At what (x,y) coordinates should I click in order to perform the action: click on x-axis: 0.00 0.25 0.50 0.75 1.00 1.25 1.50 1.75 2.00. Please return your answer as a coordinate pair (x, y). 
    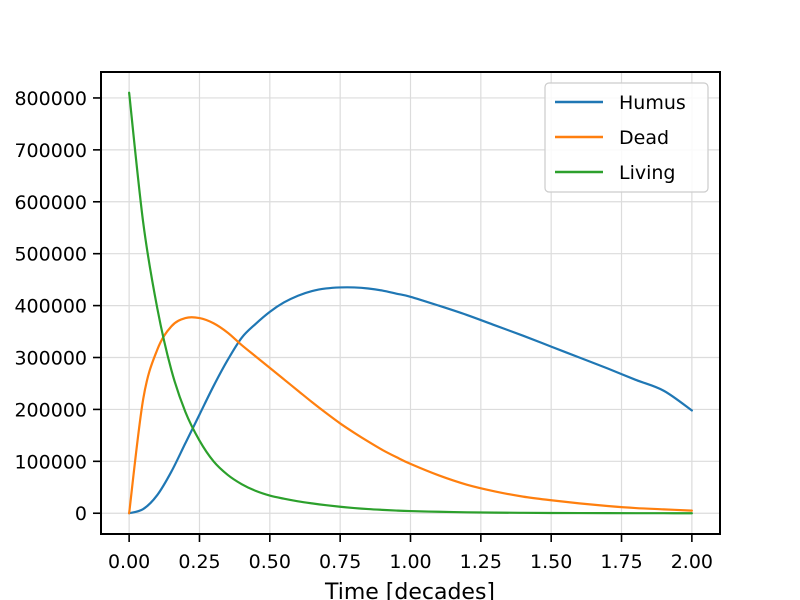
    Looking at the image, I should click on (410, 553).